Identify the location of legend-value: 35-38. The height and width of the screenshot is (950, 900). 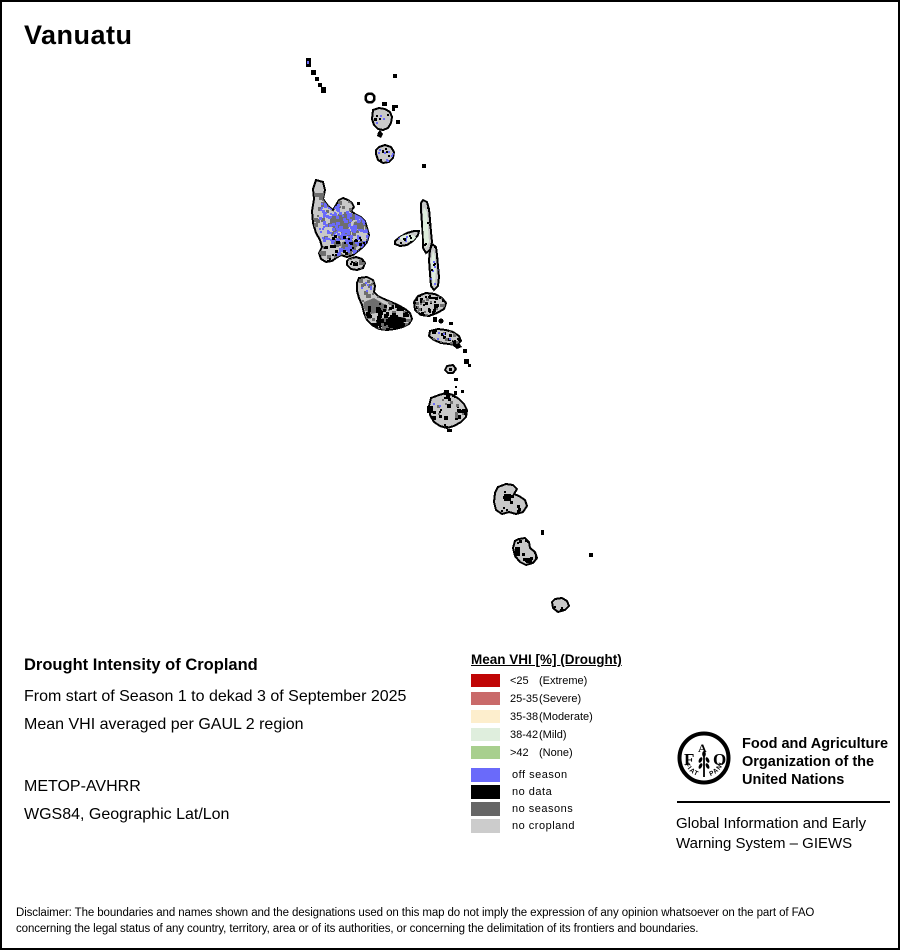
(524, 716).